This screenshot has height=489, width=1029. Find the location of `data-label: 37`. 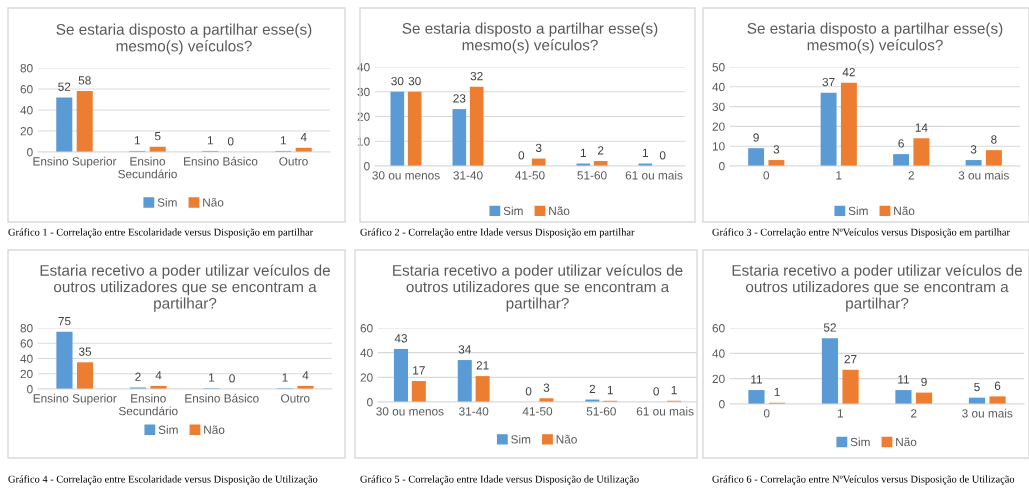

data-label: 37 is located at coordinates (828, 82).